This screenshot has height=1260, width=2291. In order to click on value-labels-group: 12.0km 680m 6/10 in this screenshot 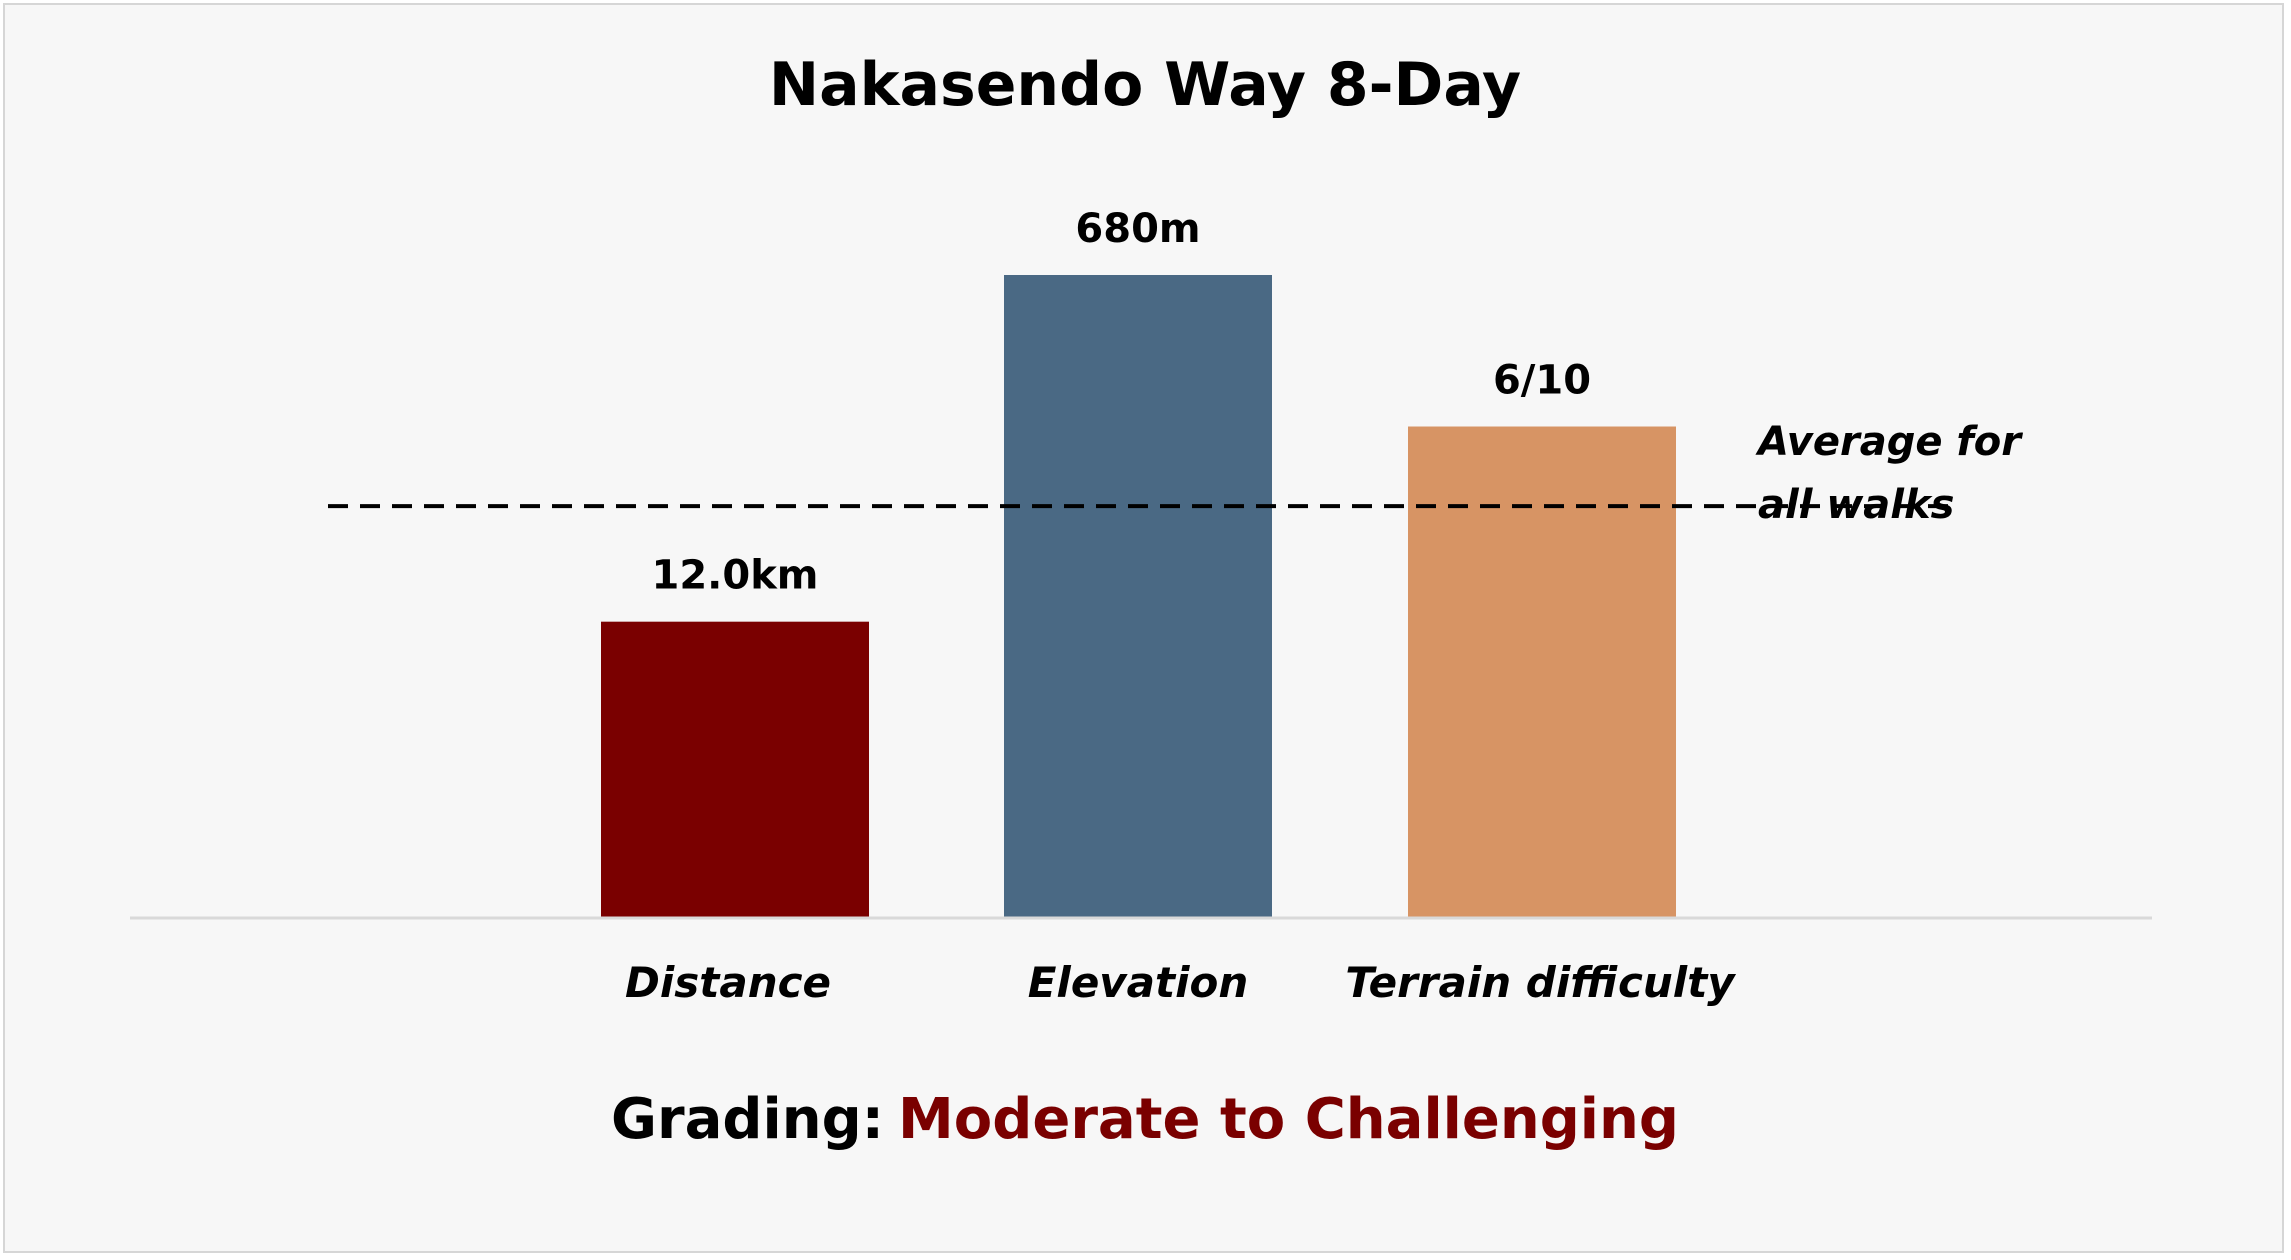, I will do `click(1122, 402)`.